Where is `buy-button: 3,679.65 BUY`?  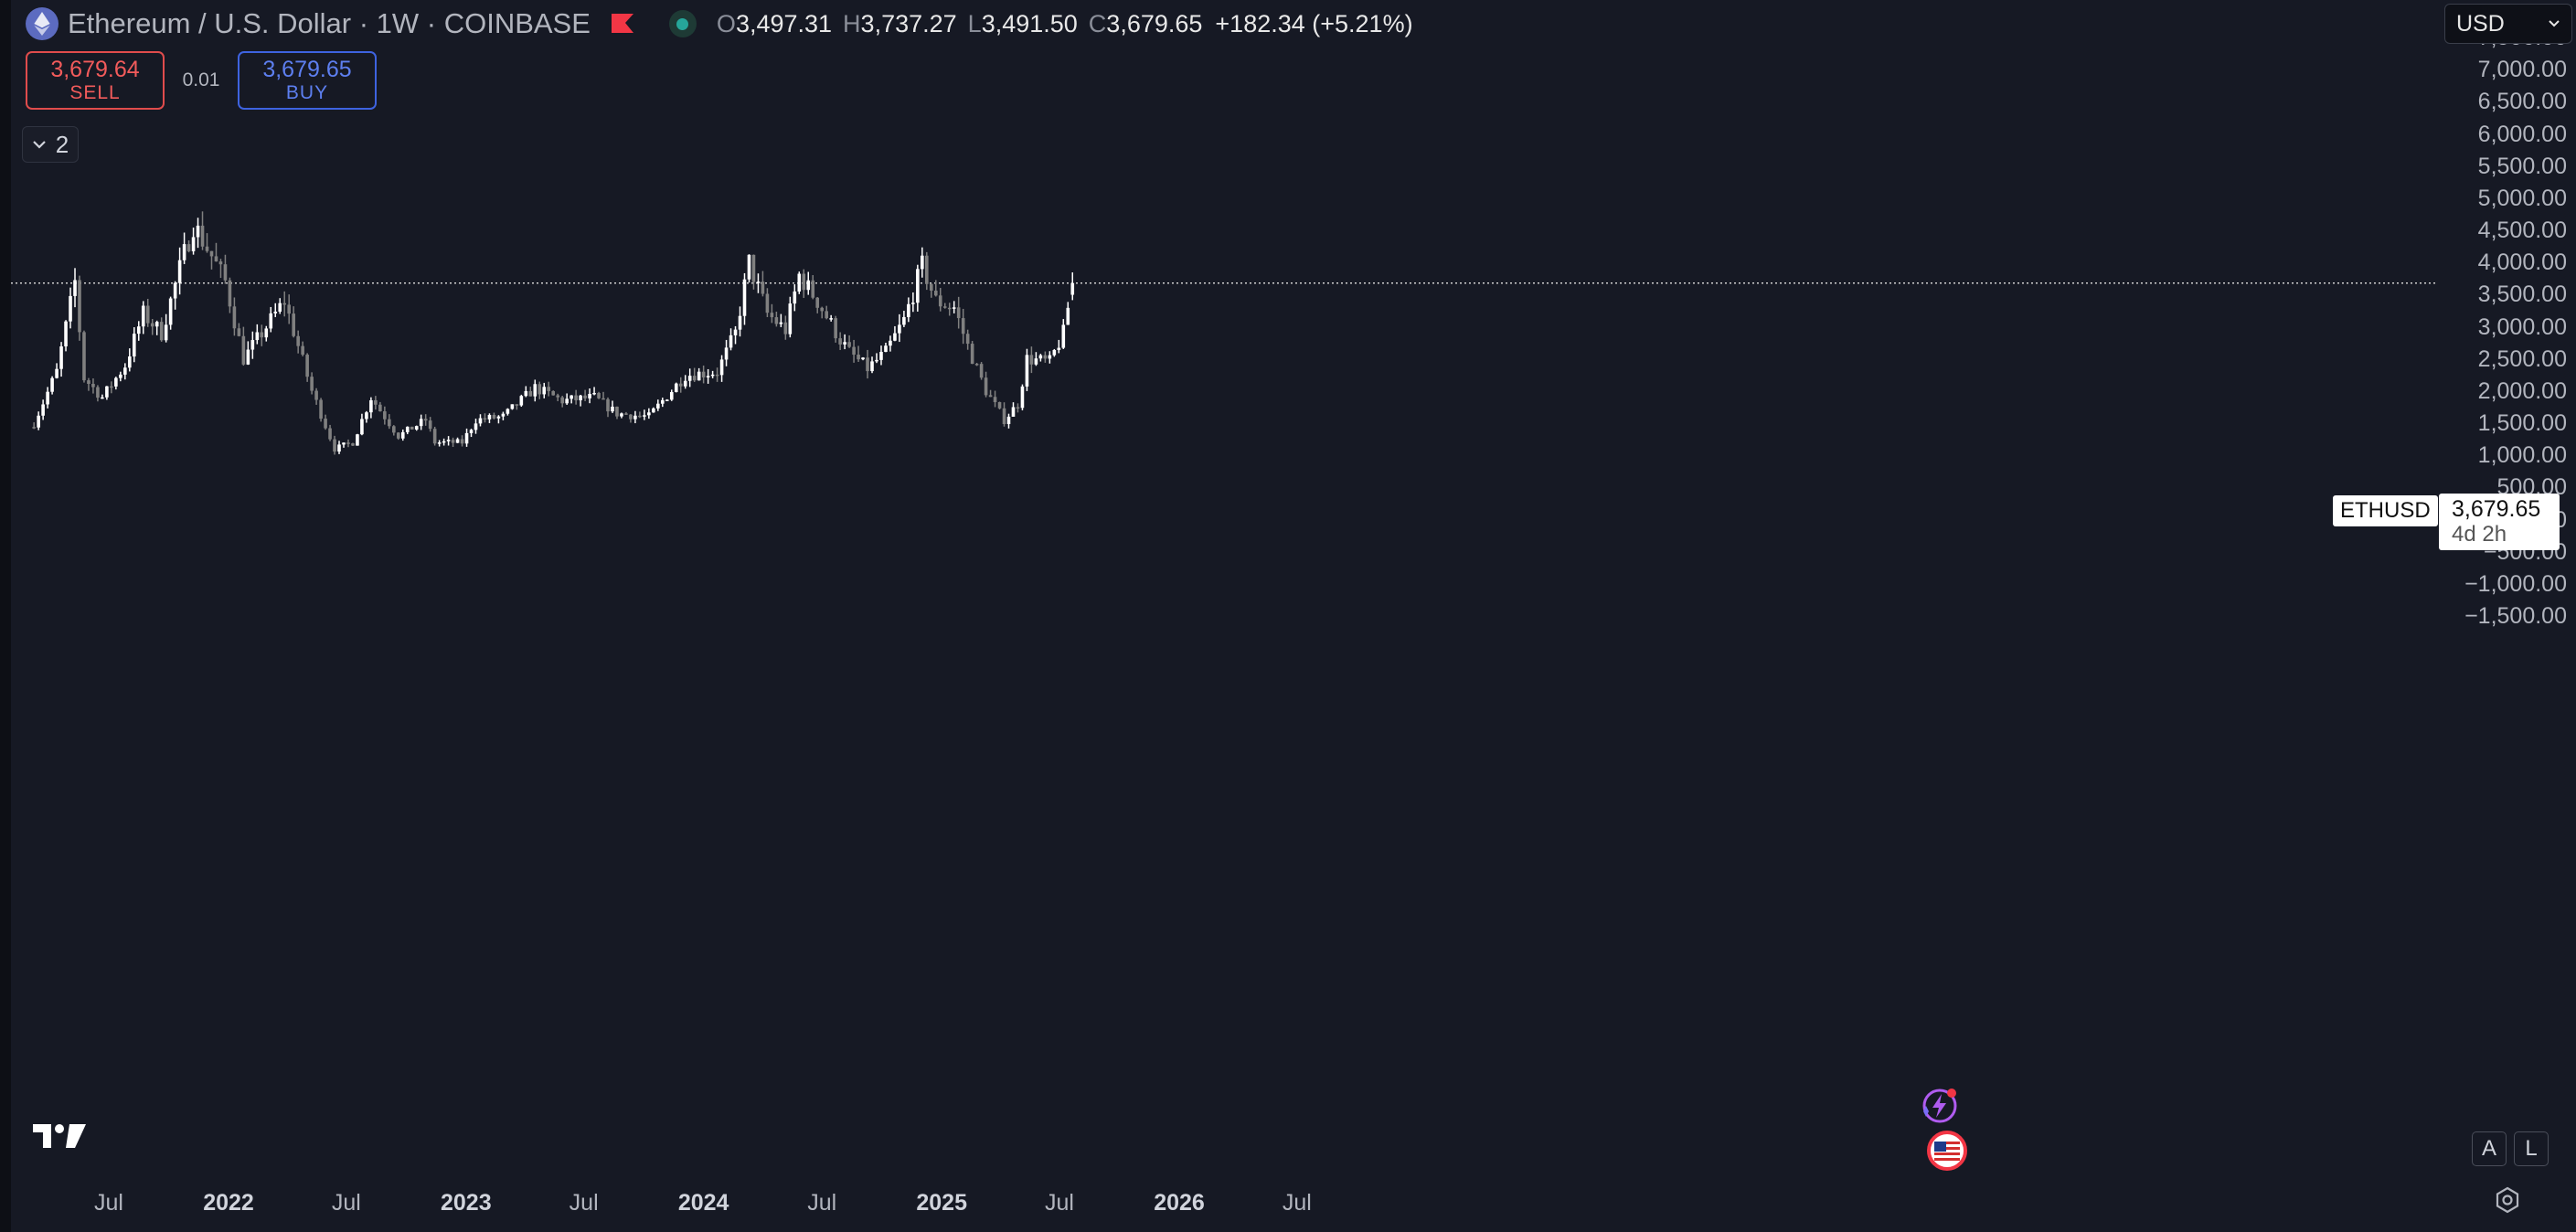
buy-button: 3,679.65 BUY is located at coordinates (308, 80).